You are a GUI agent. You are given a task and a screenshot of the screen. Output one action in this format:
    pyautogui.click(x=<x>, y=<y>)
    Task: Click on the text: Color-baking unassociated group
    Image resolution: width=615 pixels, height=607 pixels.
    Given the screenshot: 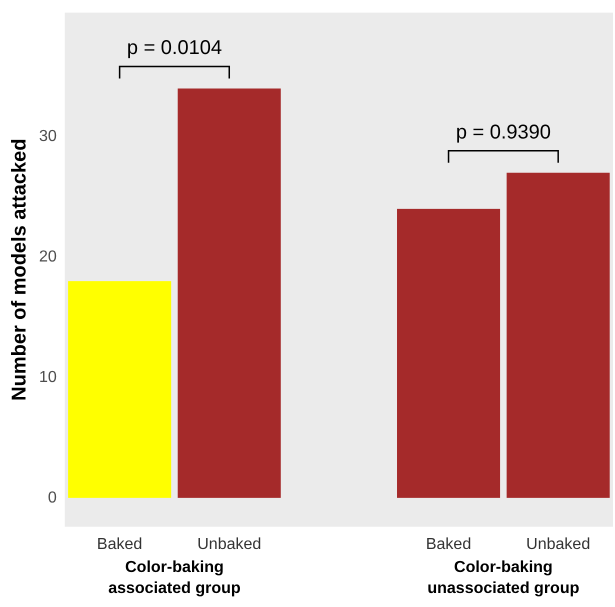 What is the action you would take?
    pyautogui.click(x=503, y=578)
    